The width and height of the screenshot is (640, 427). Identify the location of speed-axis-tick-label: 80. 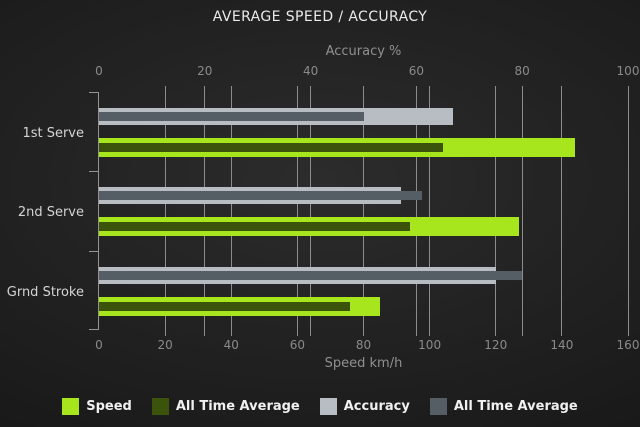
(363, 345).